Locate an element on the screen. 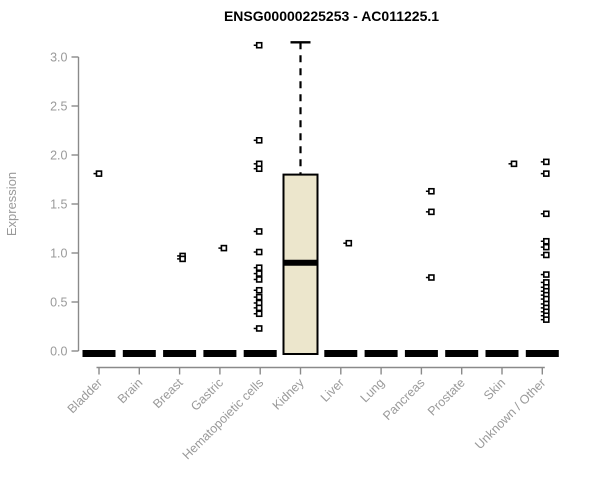 This screenshot has width=600, height=500. x-category-label: Liver is located at coordinates (332, 390).